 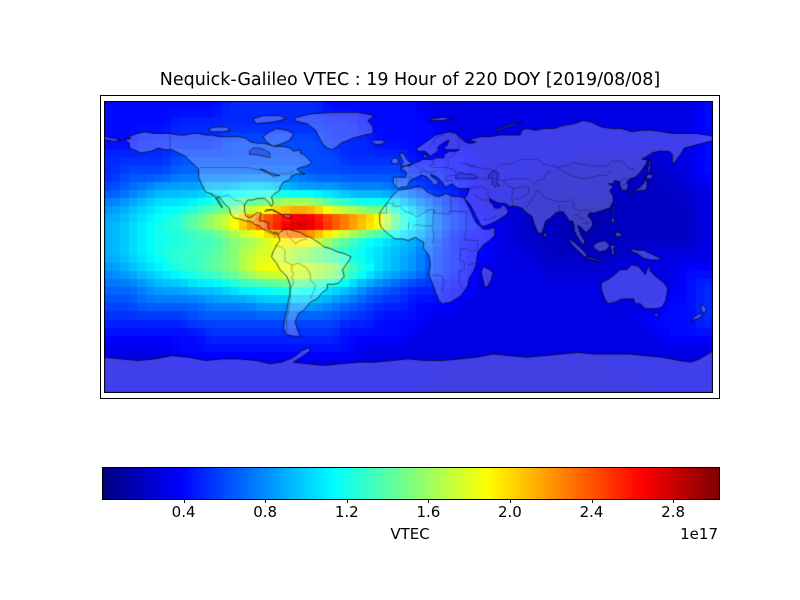 I want to click on colorbar, so click(x=411, y=483).